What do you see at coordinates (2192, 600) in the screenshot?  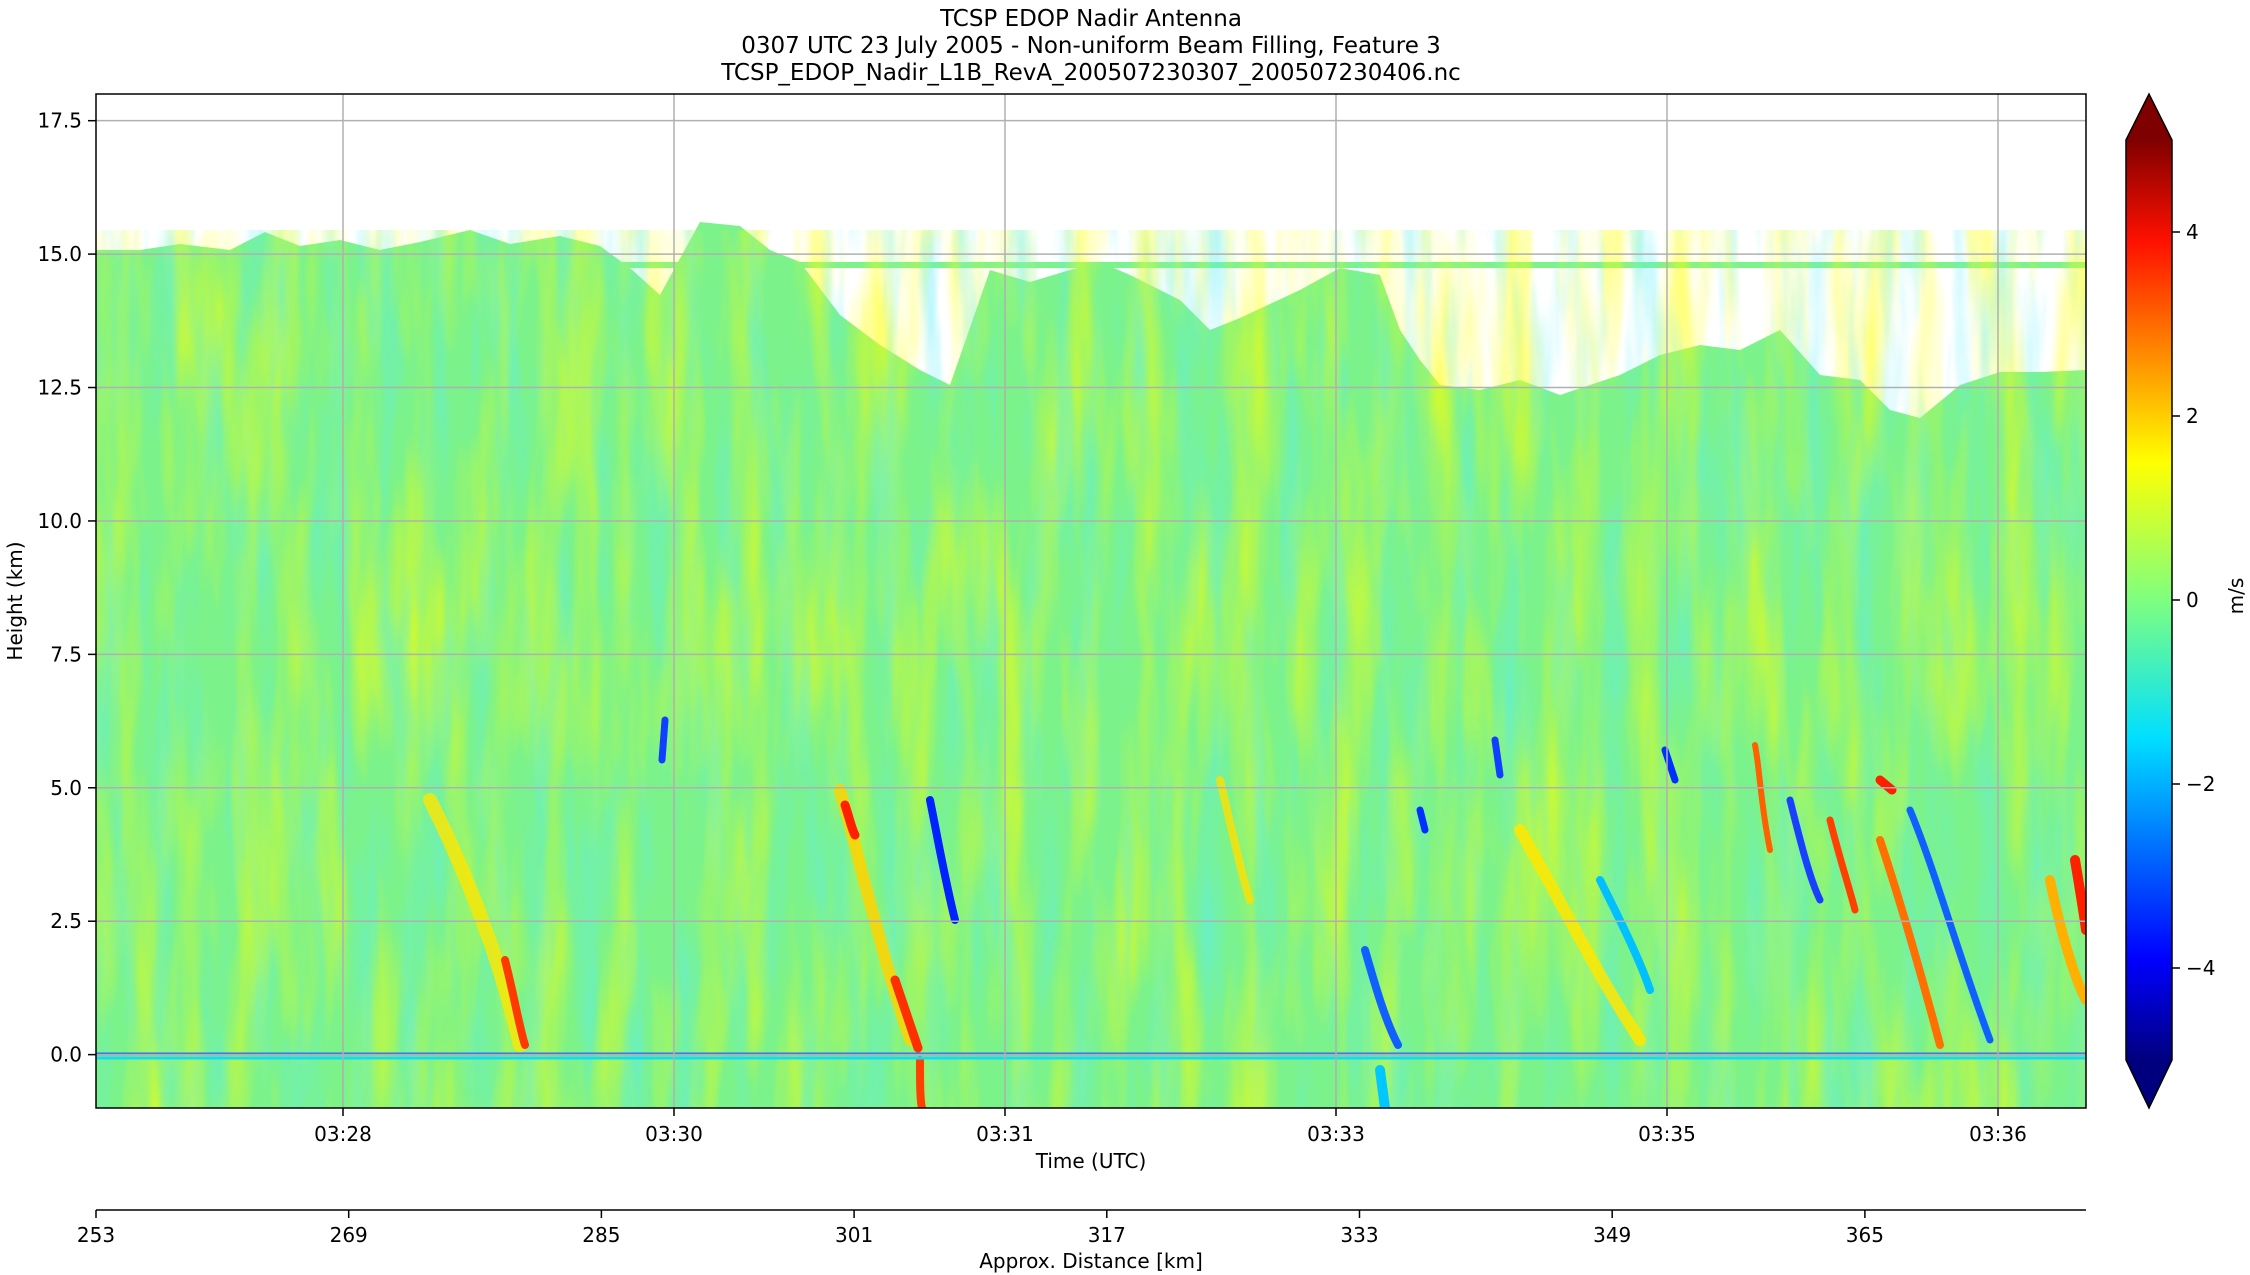 I see `colorbar-tick-label: 0` at bounding box center [2192, 600].